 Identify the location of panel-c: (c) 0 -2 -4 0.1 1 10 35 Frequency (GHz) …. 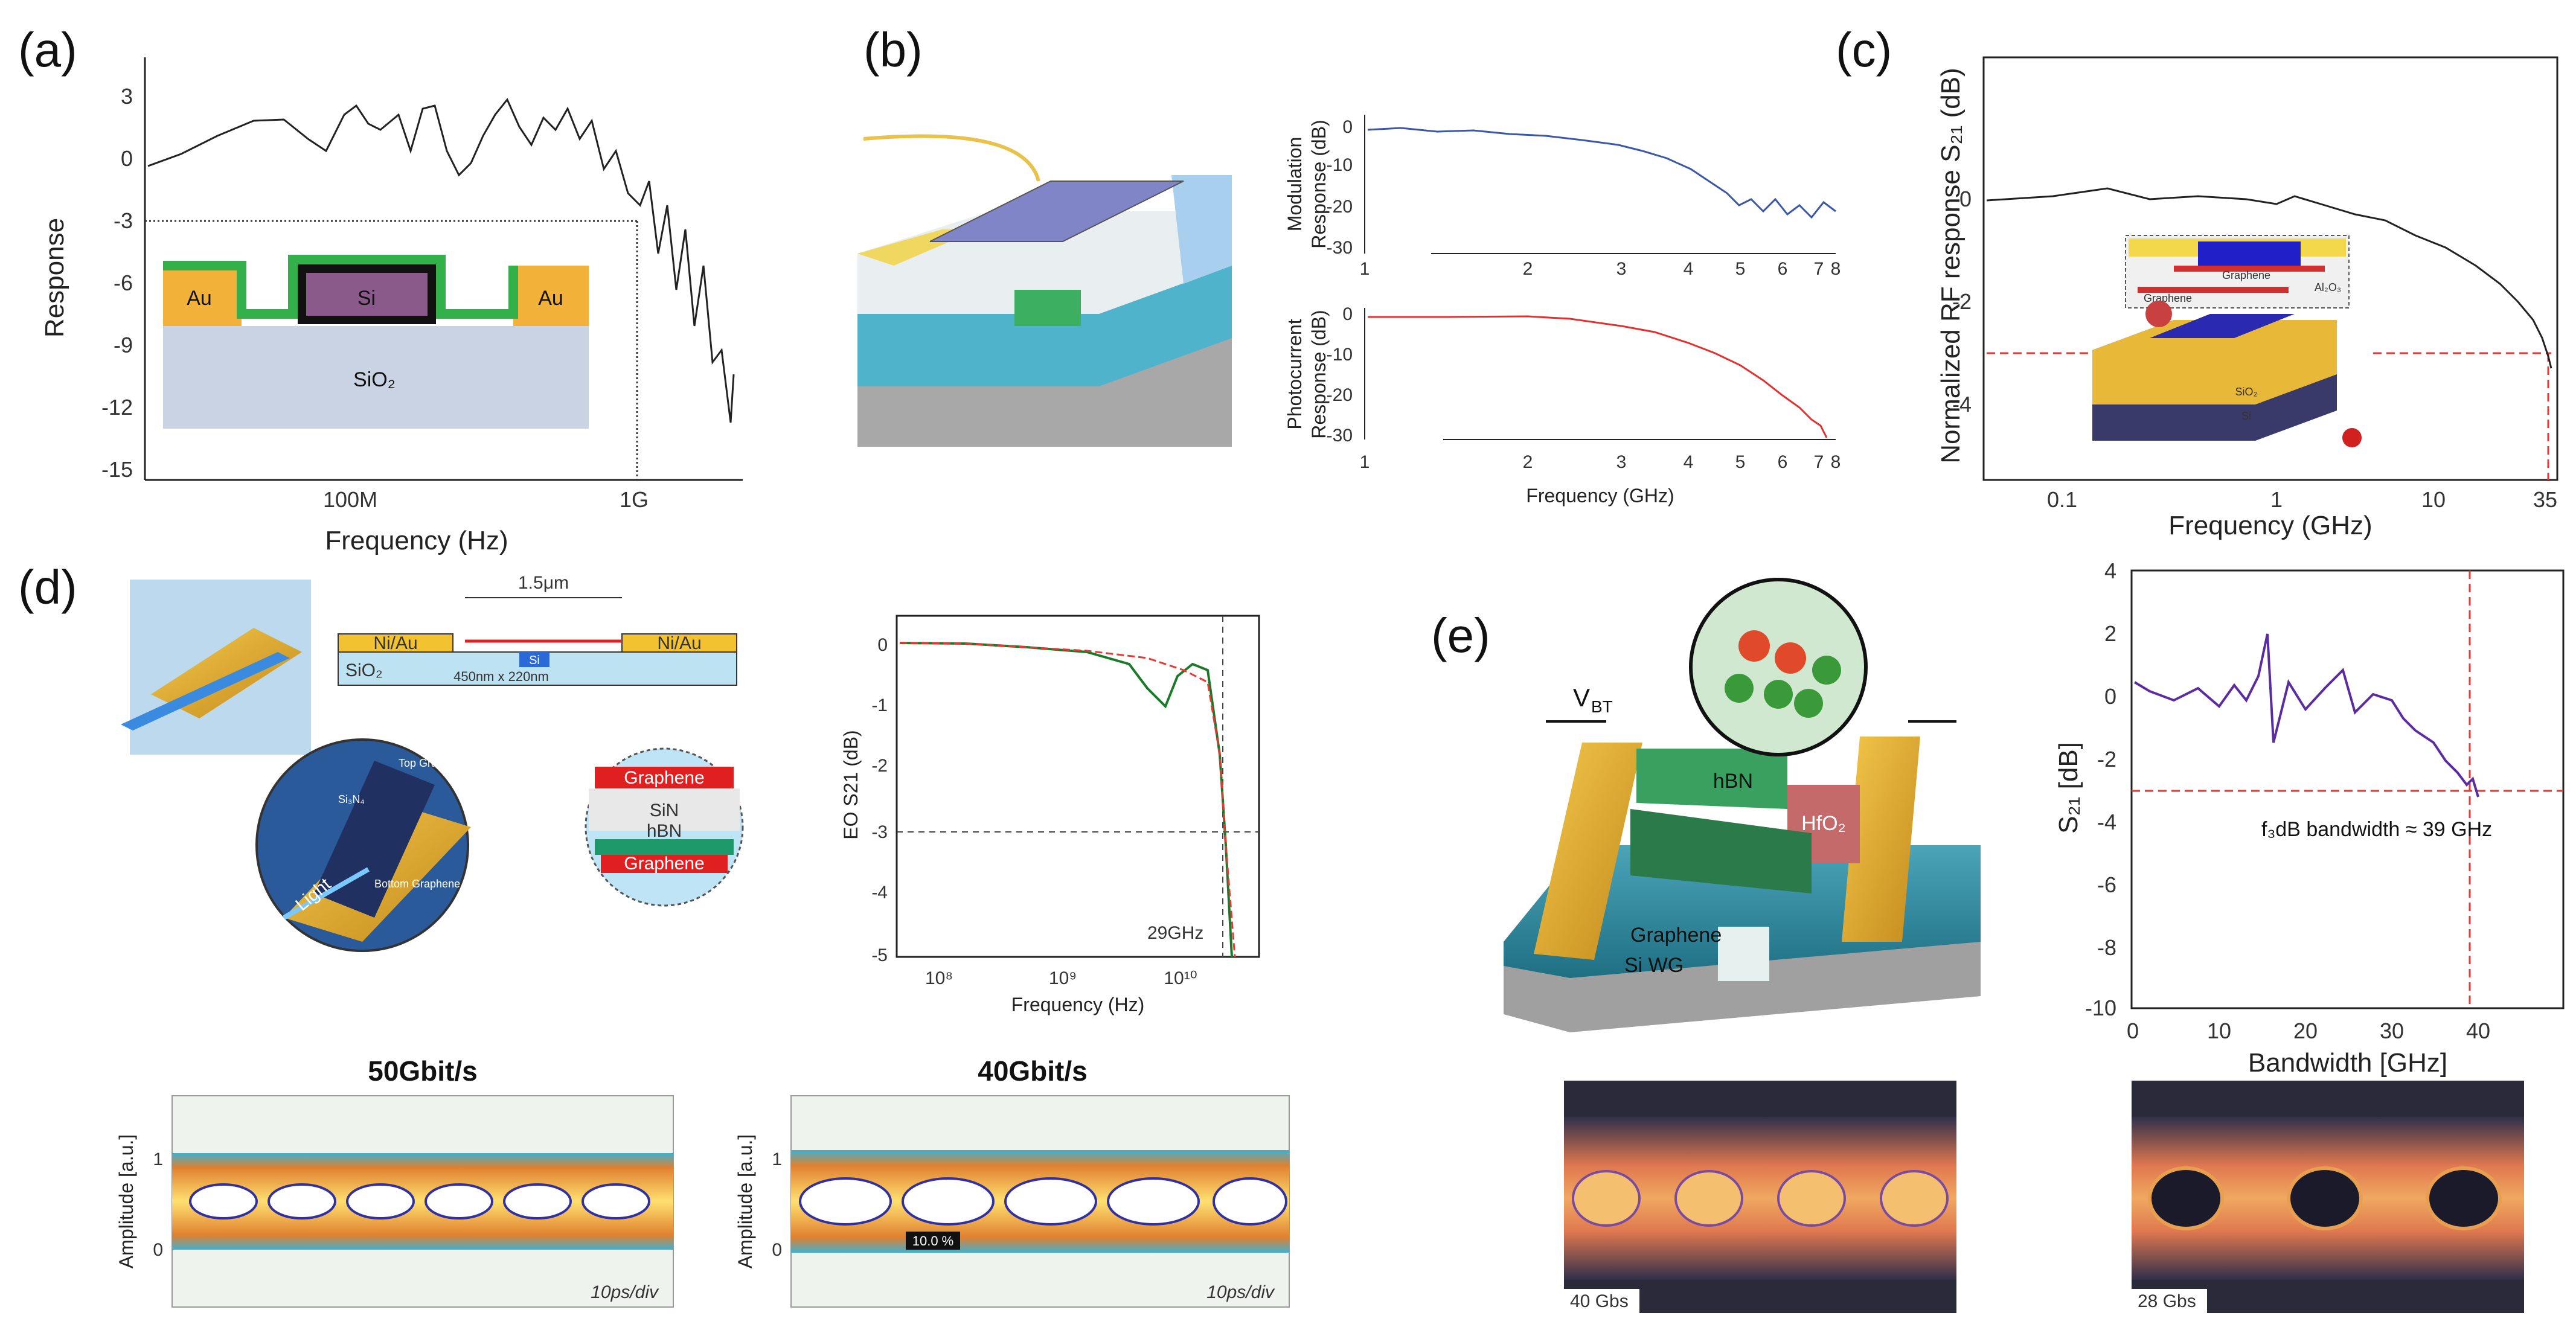
(2197, 281).